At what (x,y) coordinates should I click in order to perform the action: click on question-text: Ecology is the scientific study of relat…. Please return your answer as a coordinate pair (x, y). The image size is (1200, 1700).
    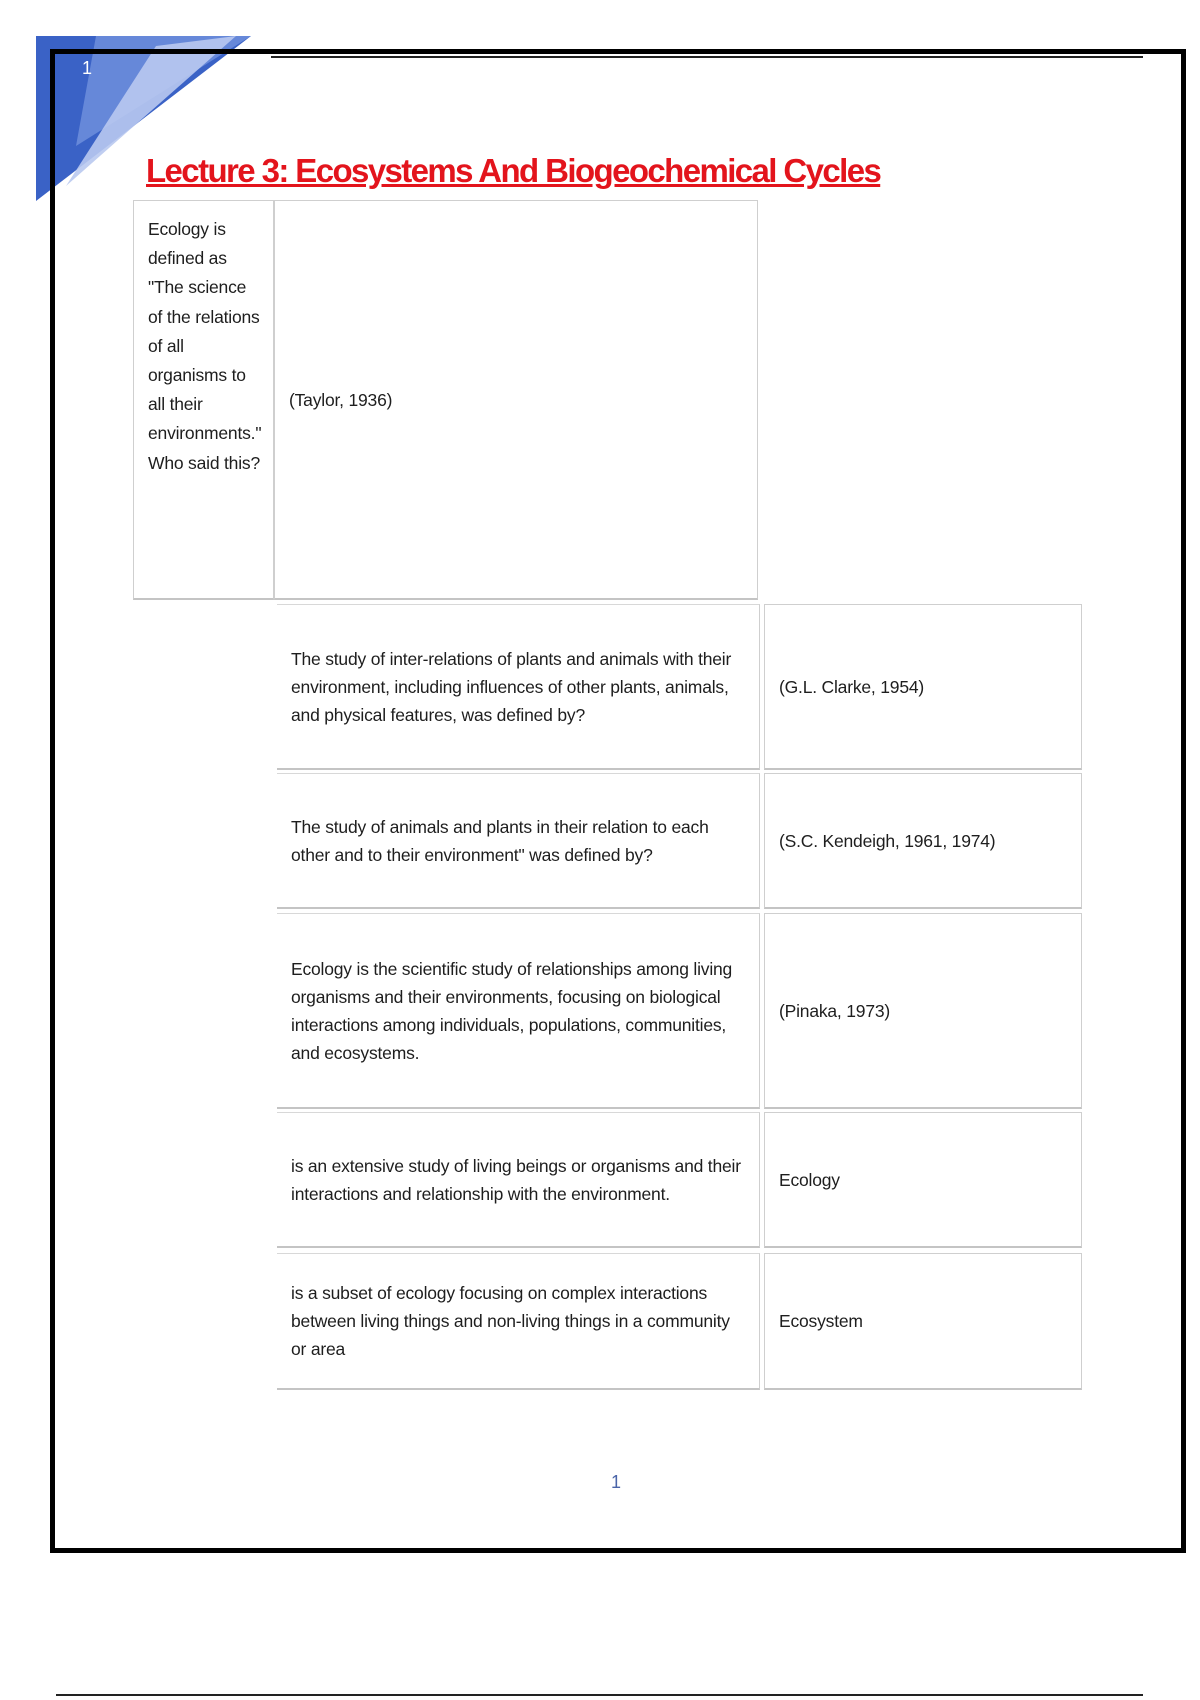
    Looking at the image, I should click on (512, 1010).